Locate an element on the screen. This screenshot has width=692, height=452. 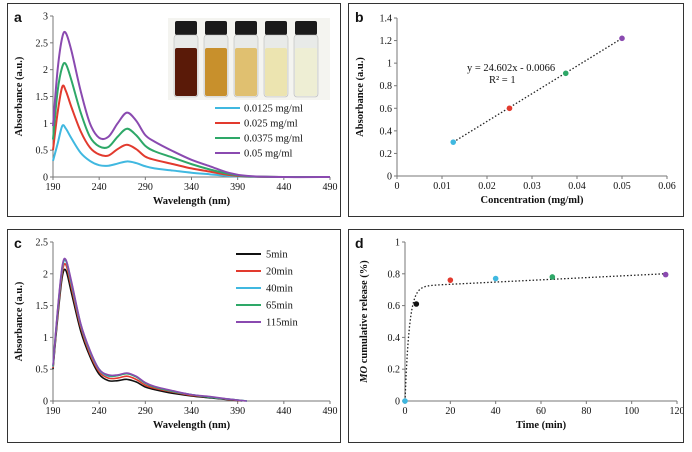
y-tick-label: 3 is located at coordinates (45, 17).